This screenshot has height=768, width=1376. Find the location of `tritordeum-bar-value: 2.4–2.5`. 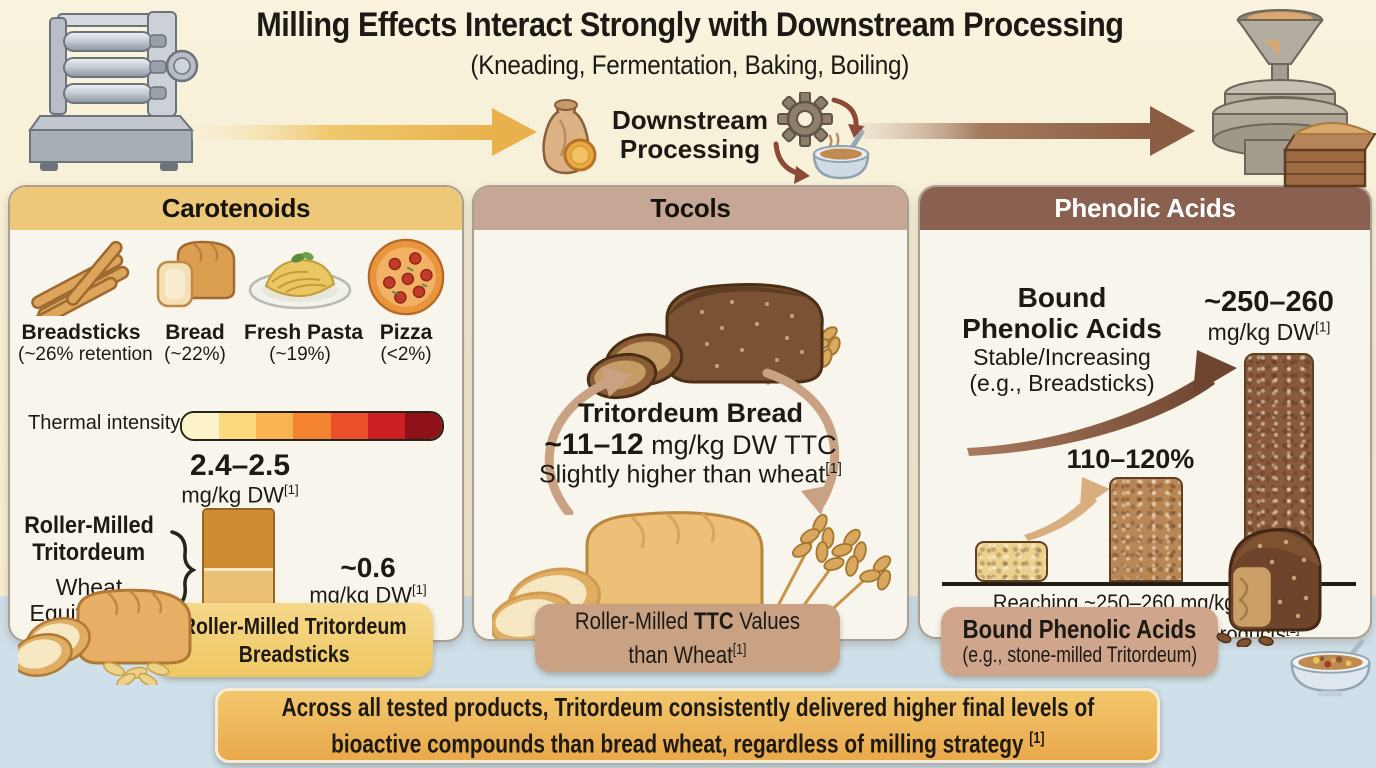

tritordeum-bar-value: 2.4–2.5 is located at coordinates (240, 465).